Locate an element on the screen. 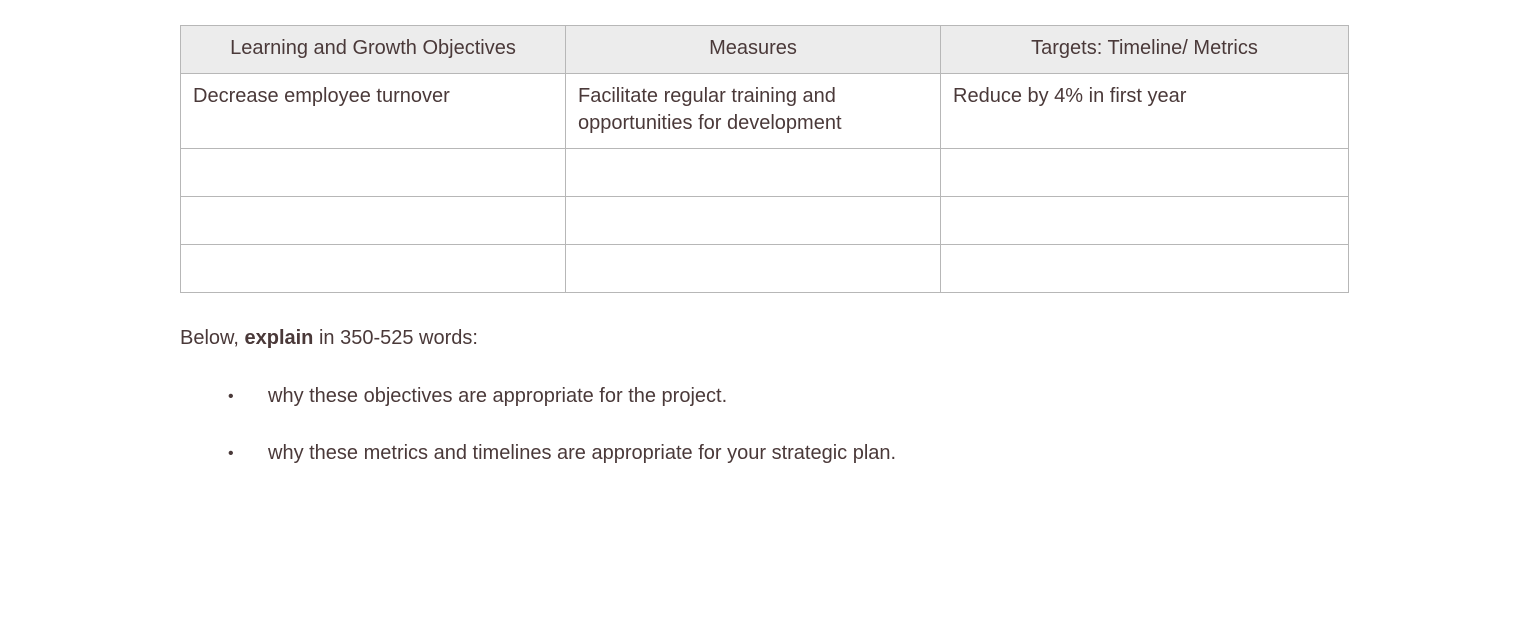 The width and height of the screenshot is (1530, 630). cell-target: Reduce by 4% in first year is located at coordinates (1144, 111).